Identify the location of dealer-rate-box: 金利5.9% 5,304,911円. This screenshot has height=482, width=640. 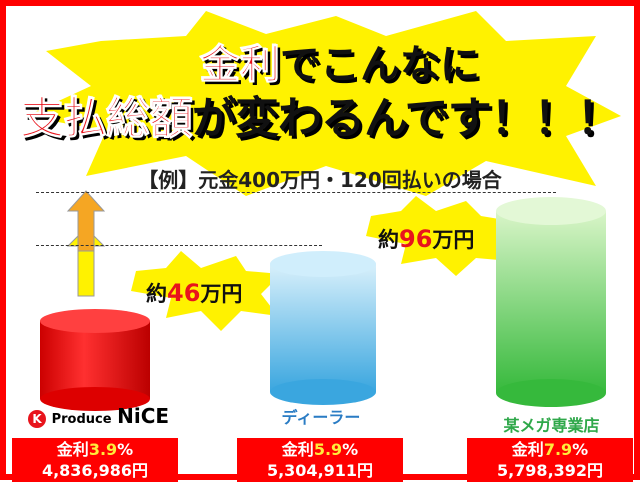
(320, 460).